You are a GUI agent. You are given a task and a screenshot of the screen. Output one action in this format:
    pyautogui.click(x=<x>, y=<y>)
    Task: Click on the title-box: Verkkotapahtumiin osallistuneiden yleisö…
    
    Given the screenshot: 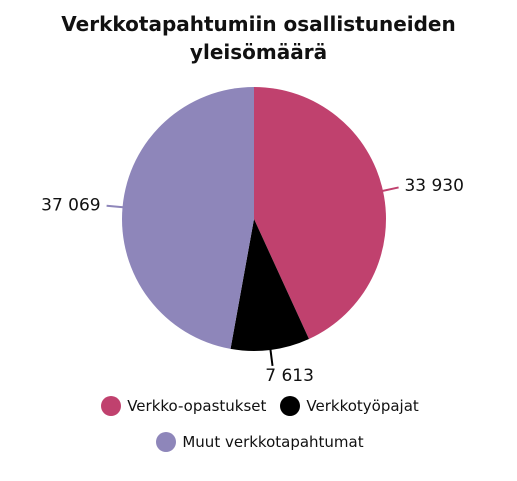 What is the action you would take?
    pyautogui.click(x=258, y=38)
    